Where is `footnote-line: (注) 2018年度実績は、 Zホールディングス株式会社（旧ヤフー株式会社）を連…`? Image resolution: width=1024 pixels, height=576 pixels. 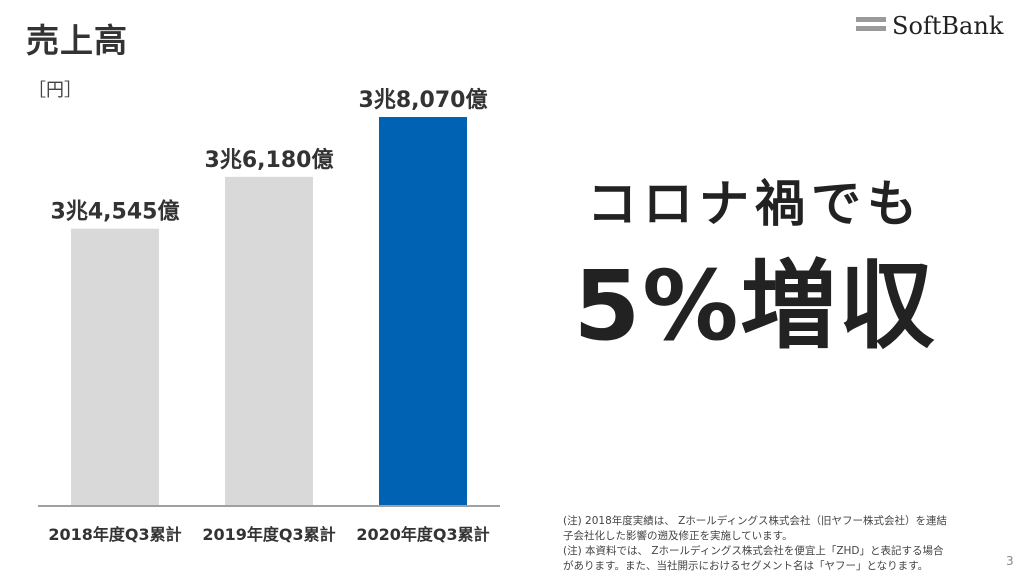 footnote-line: (注) 2018年度実績は、 Zホールディングス株式会社（旧ヤフー株式会社）を連… is located at coordinates (755, 521).